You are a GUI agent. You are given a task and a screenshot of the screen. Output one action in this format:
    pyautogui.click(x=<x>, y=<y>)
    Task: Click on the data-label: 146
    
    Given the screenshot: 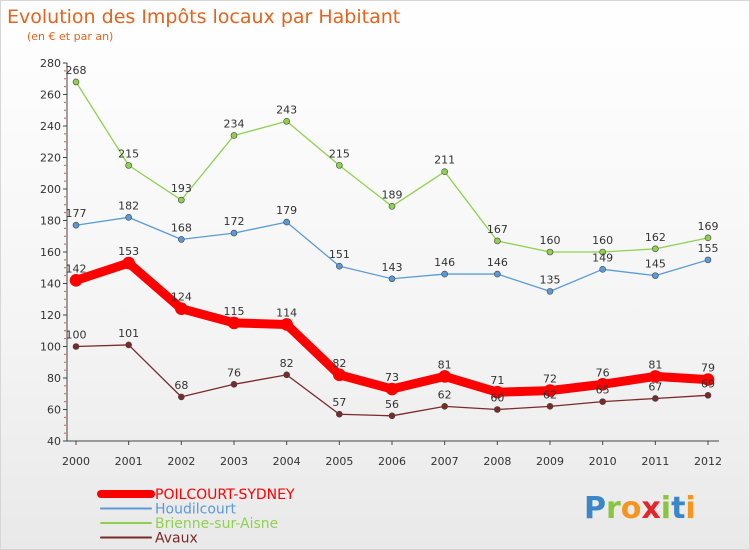 What is the action you would take?
    pyautogui.click(x=444, y=262)
    